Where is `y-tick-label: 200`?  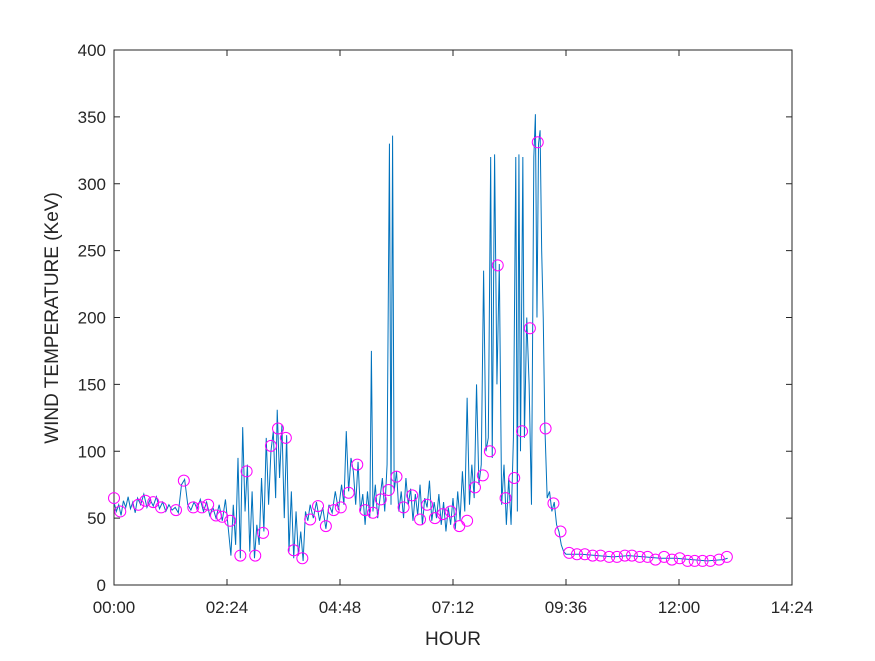 y-tick-label: 200 is located at coordinates (92, 318).